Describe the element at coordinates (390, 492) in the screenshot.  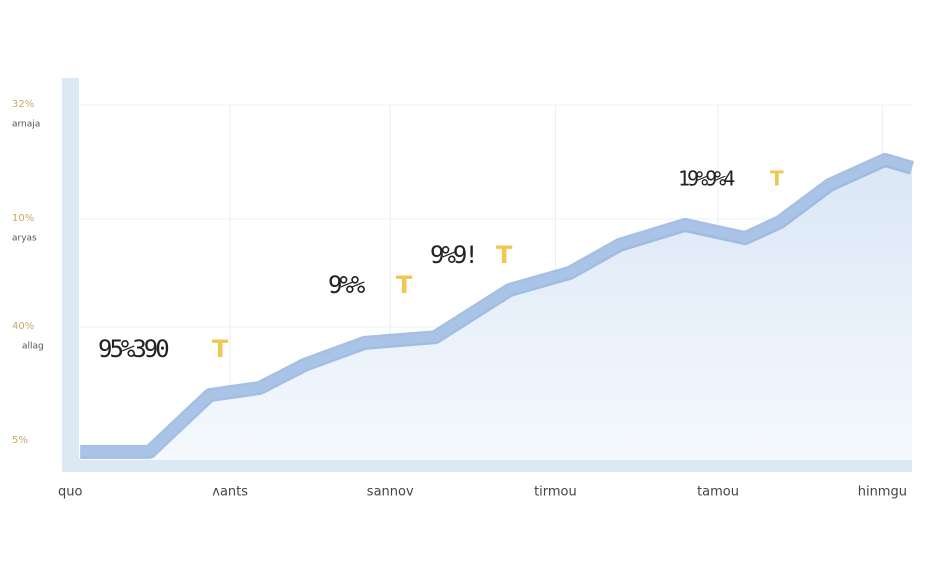
I see `x-tick-label: sannov` at that location.